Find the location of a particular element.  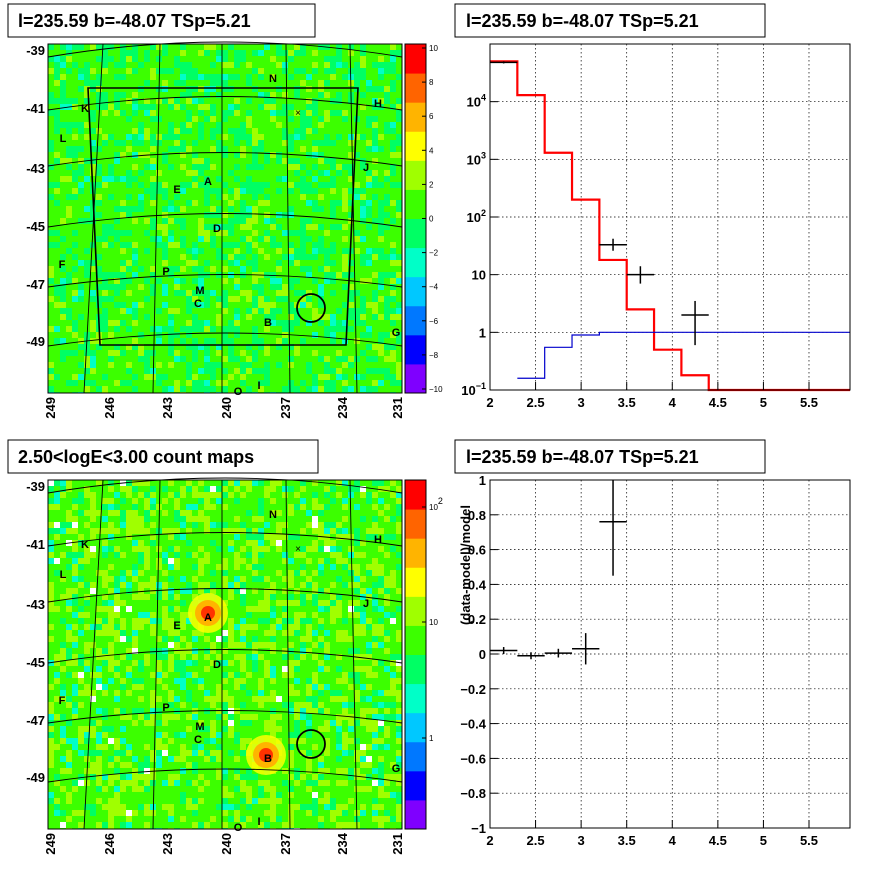

colorbar-label: 6 is located at coordinates (431, 116).